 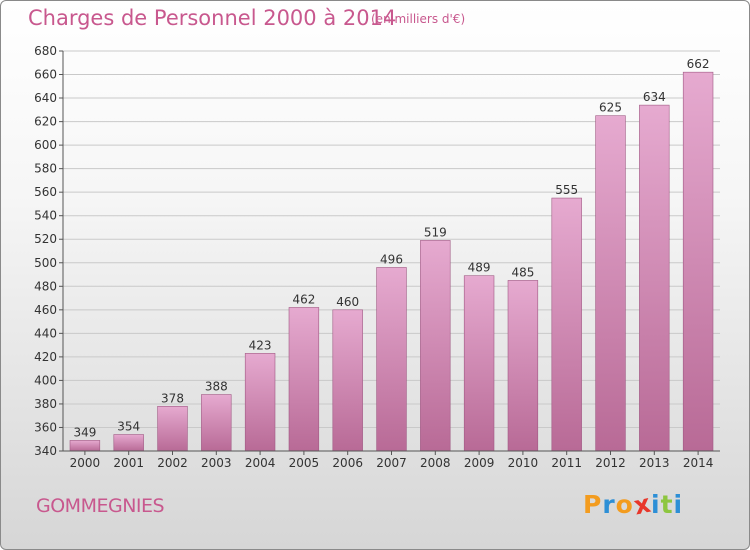 What do you see at coordinates (172, 463) in the screenshot?
I see `x-tick-label: 2002` at bounding box center [172, 463].